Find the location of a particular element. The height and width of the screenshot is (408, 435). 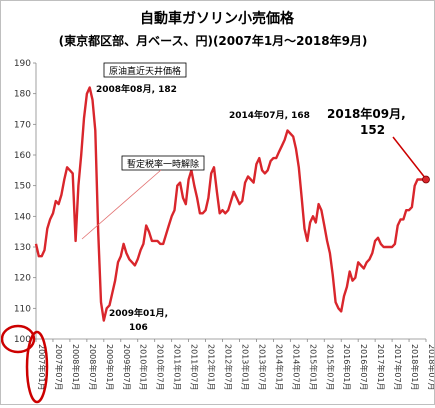

x-tick-label: 2018年07月 is located at coordinates (430, 367).